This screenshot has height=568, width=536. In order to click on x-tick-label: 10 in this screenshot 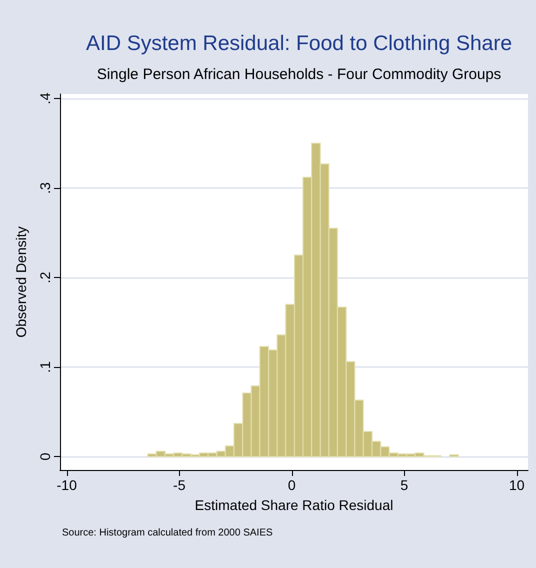, I will do `click(516, 485)`.